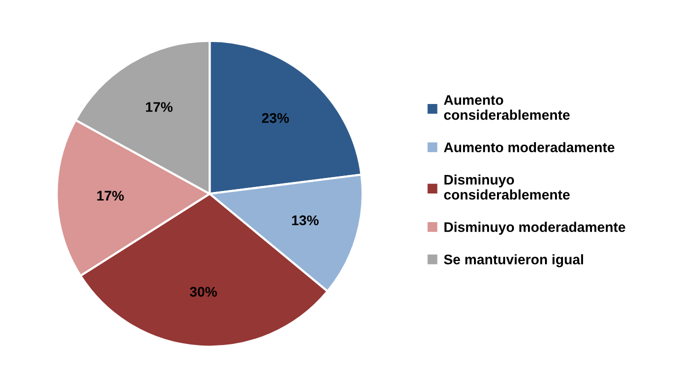 The height and width of the screenshot is (377, 700). What do you see at coordinates (507, 107) in the screenshot?
I see `legend-label: Aumento considerablemente` at bounding box center [507, 107].